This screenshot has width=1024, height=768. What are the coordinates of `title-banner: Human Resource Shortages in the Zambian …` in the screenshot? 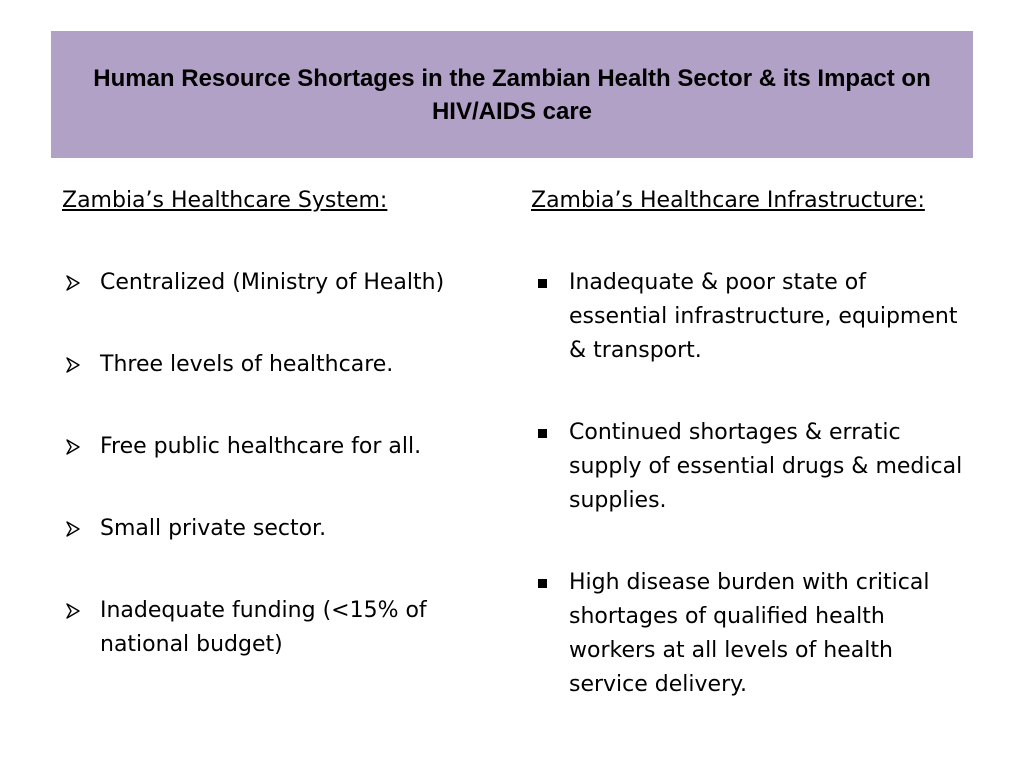 It's located at (512, 94).